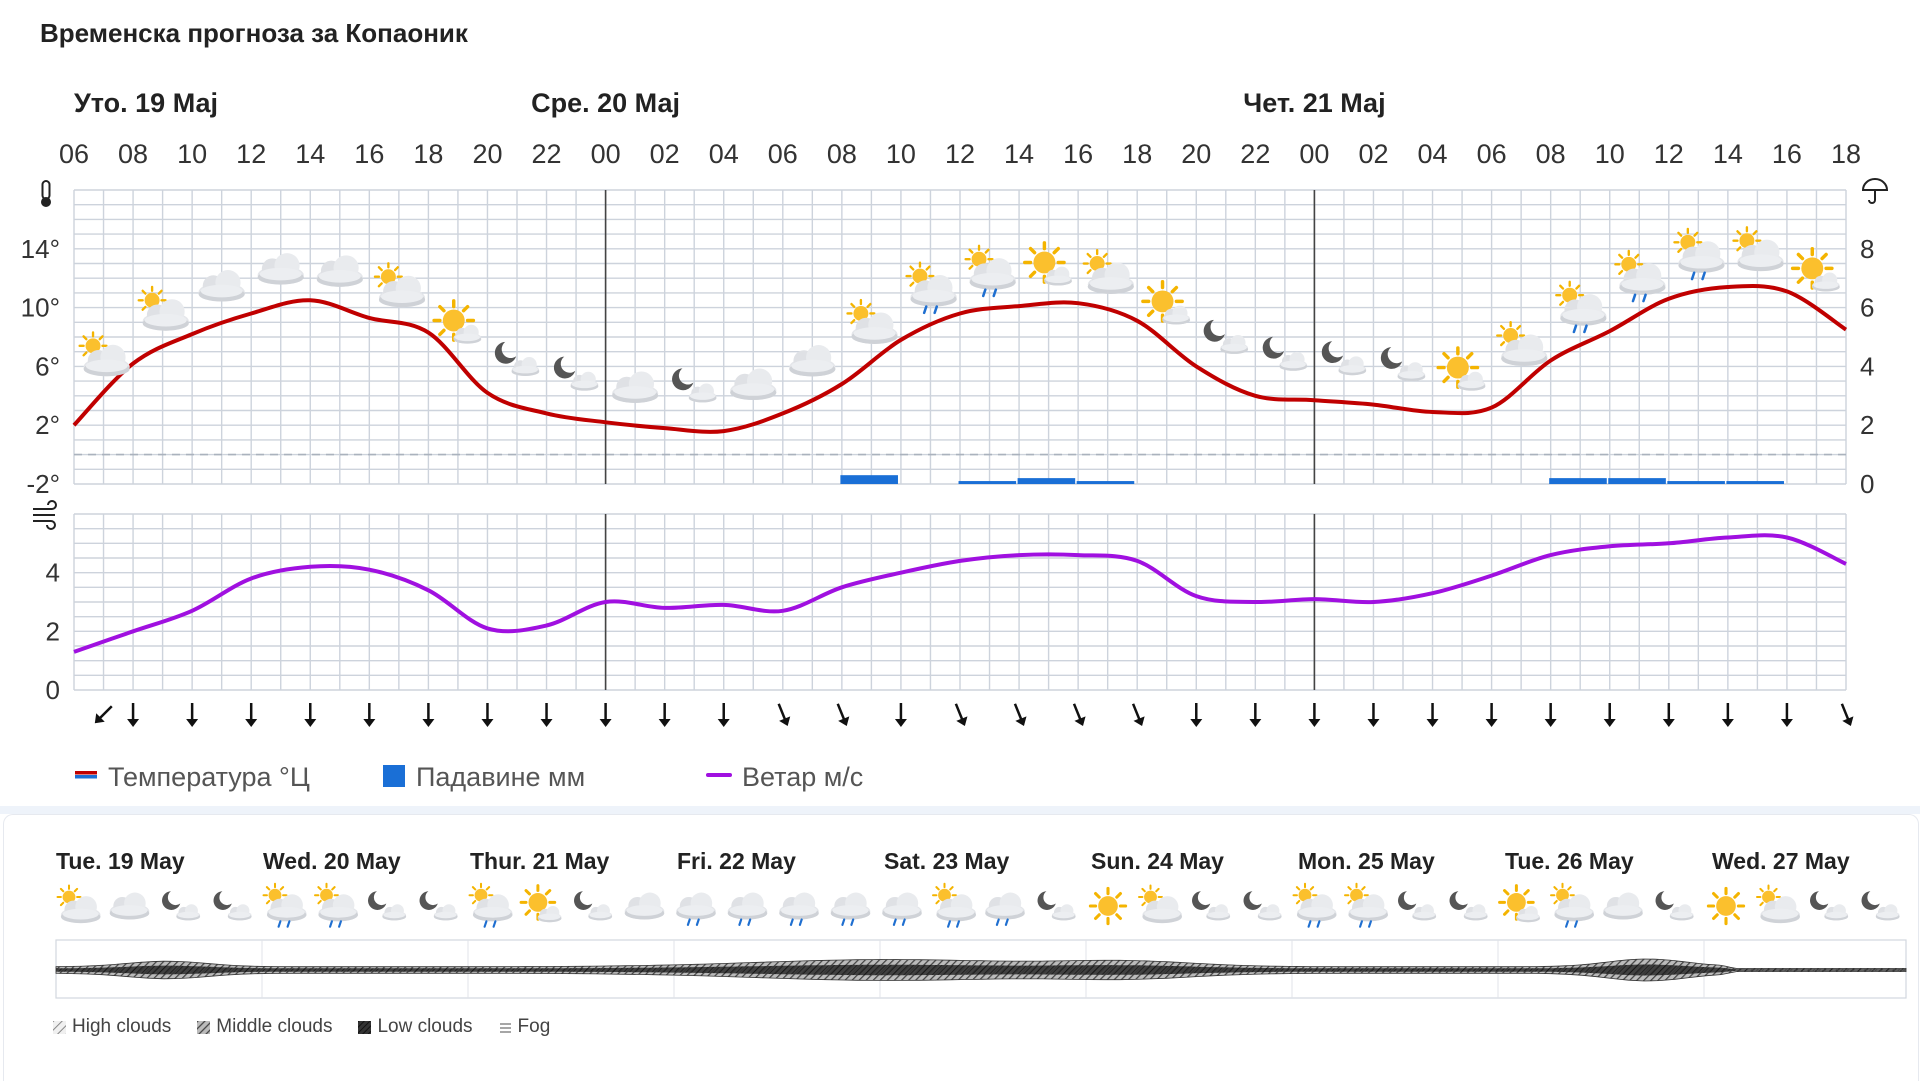 Image resolution: width=1920 pixels, height=1081 pixels. What do you see at coordinates (1196, 154) in the screenshot?
I see `hour-label: 20` at bounding box center [1196, 154].